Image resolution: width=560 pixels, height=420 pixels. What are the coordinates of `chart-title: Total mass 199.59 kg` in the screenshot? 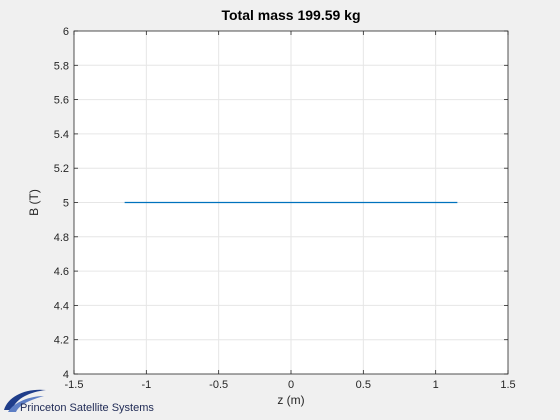 It's located at (290, 15).